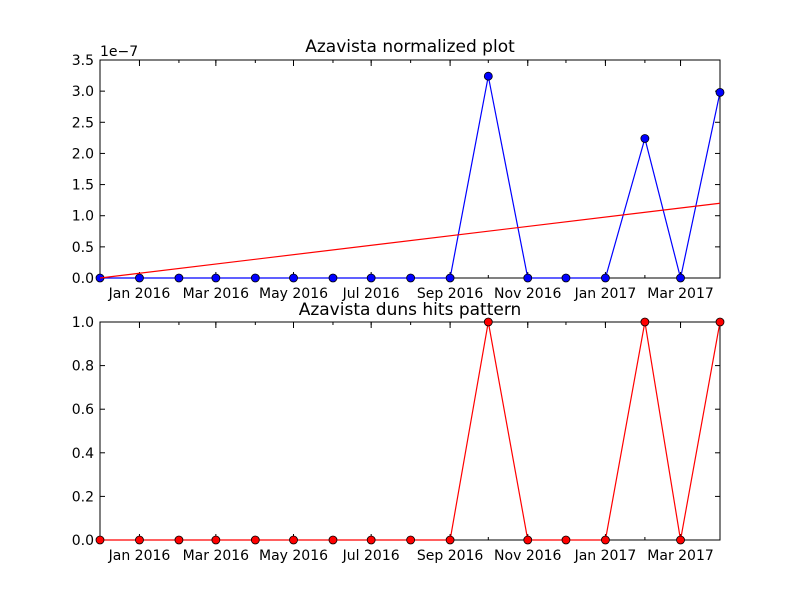 This screenshot has height=600, width=800. What do you see at coordinates (83, 497) in the screenshot?
I see `y-tick-label: 0.2` at bounding box center [83, 497].